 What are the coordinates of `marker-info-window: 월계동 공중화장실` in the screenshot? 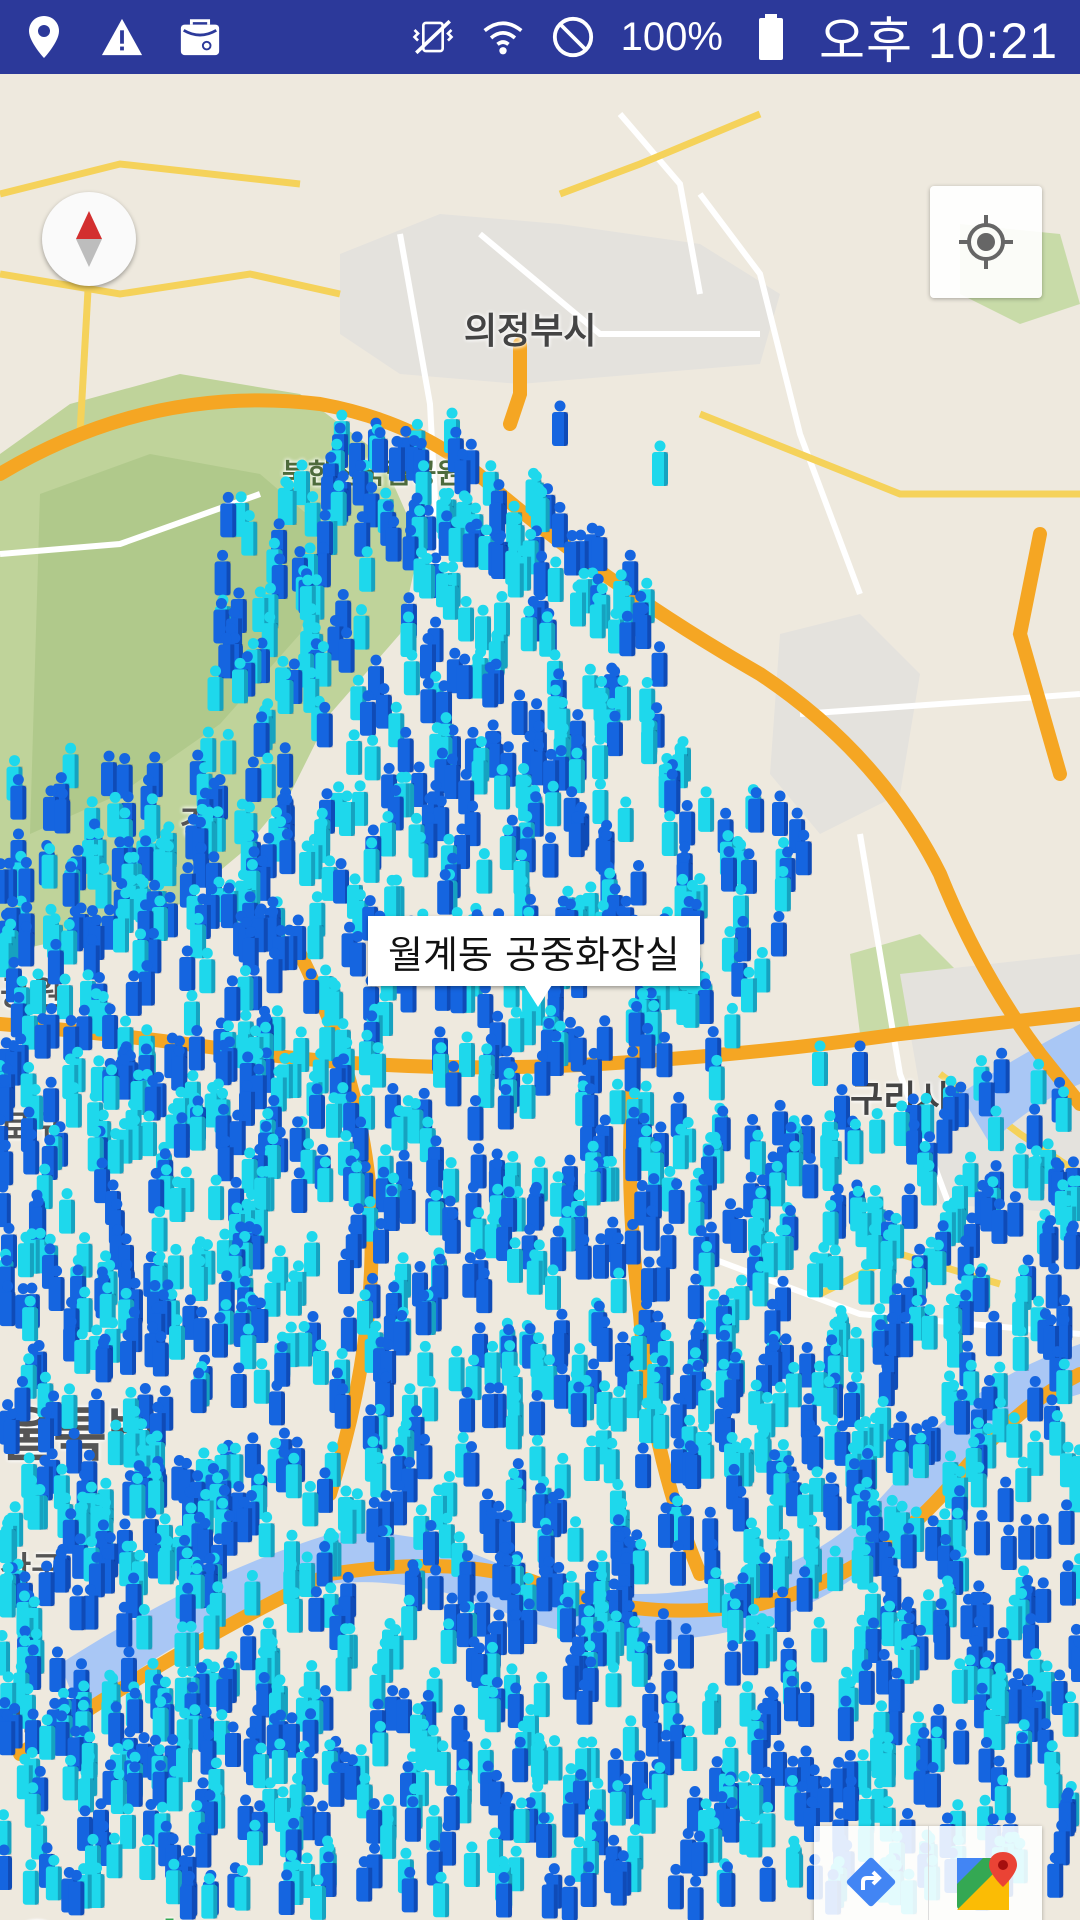 It's located at (534, 951).